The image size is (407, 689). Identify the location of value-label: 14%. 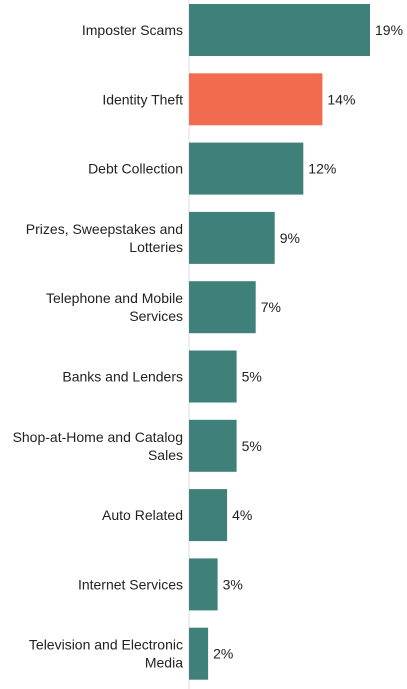
(341, 99).